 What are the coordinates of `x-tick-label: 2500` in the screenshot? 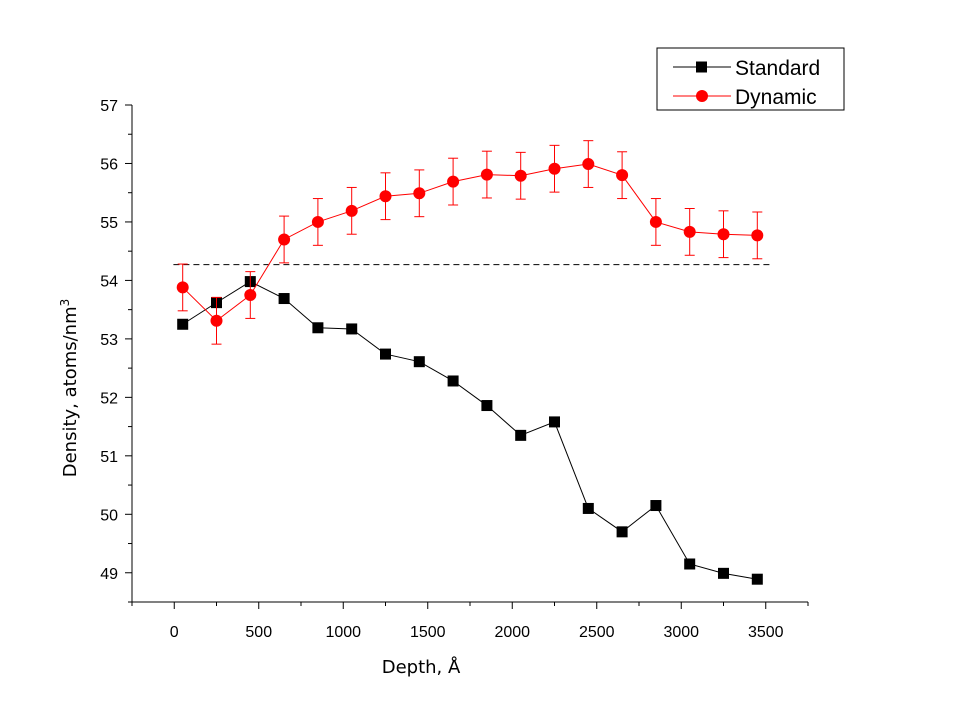 It's located at (597, 632).